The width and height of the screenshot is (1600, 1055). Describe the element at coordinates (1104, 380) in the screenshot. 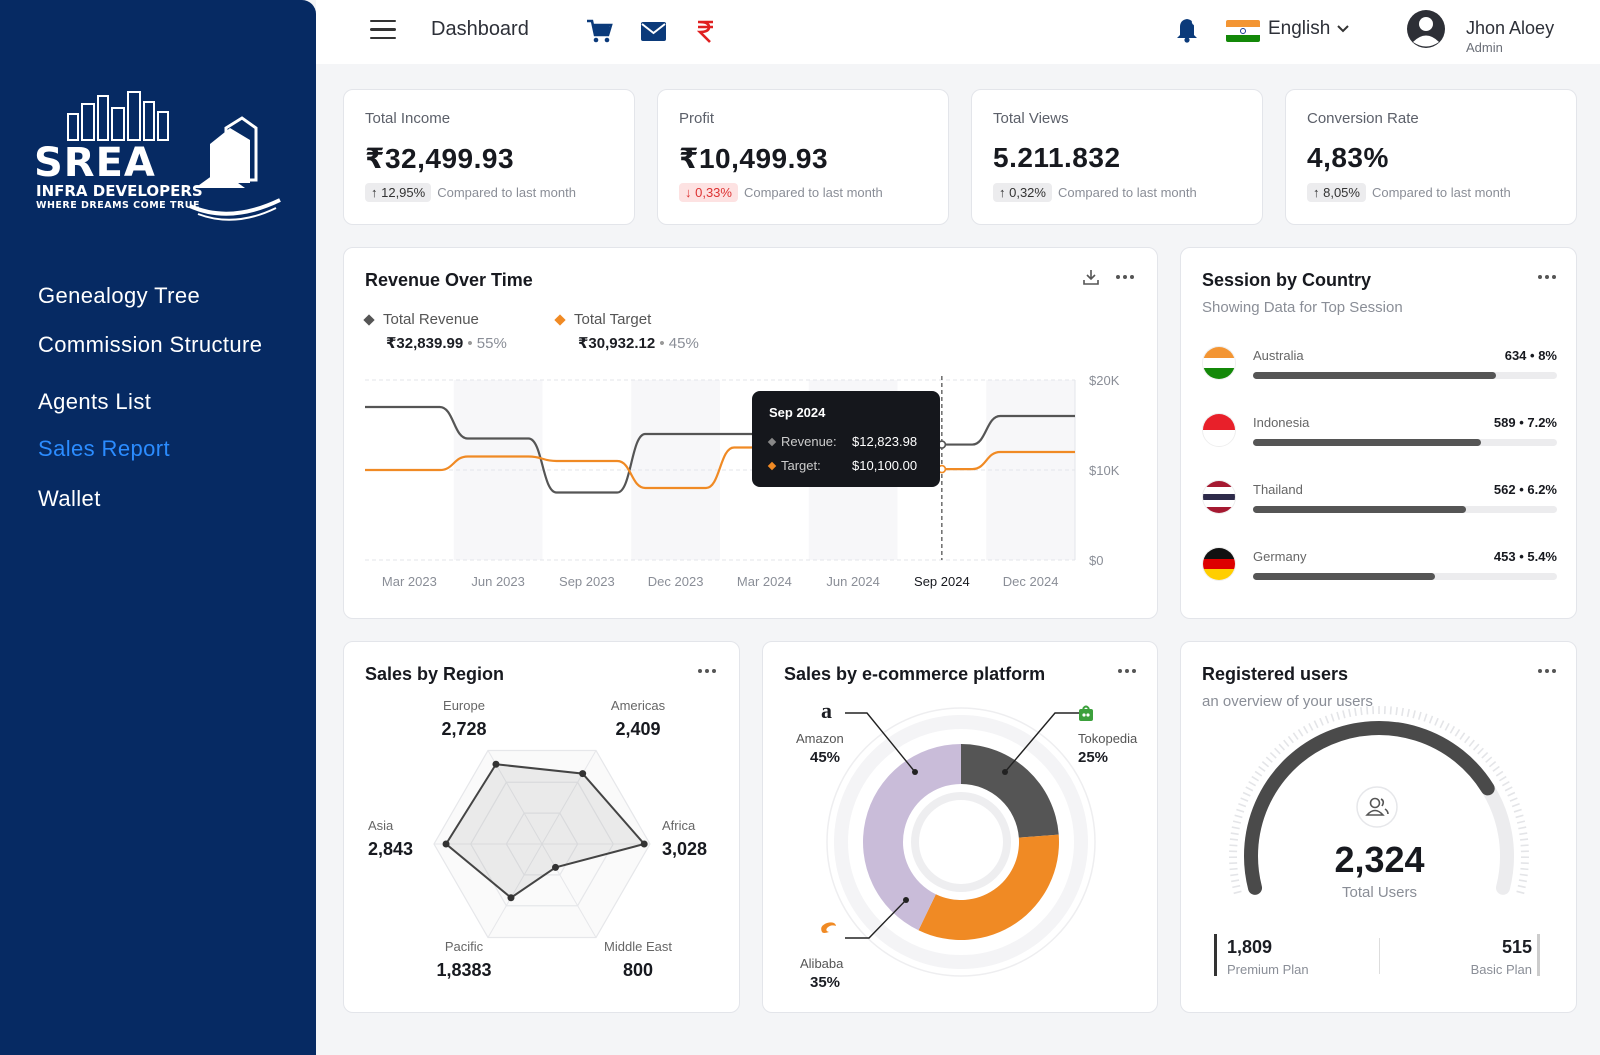

I see `y-tick-label: $20K` at that location.